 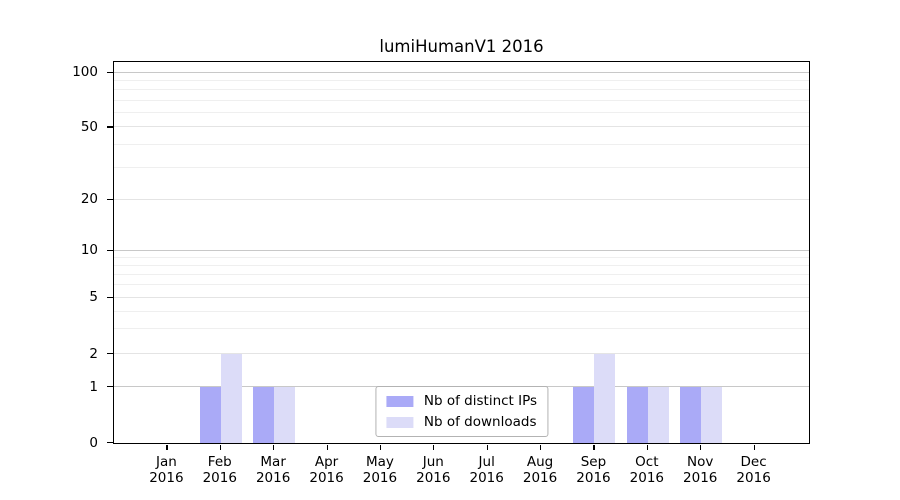 I want to click on y-tick-label: 1, so click(x=93, y=386).